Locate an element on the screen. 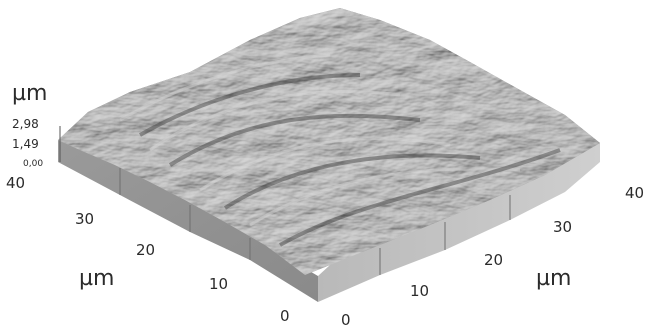 This screenshot has height=335, width=655. z-tick-max: 2,98 is located at coordinates (25, 124).